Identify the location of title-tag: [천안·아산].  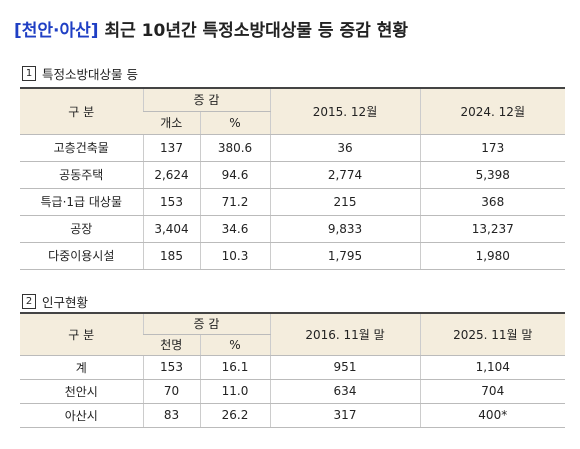
(56, 31).